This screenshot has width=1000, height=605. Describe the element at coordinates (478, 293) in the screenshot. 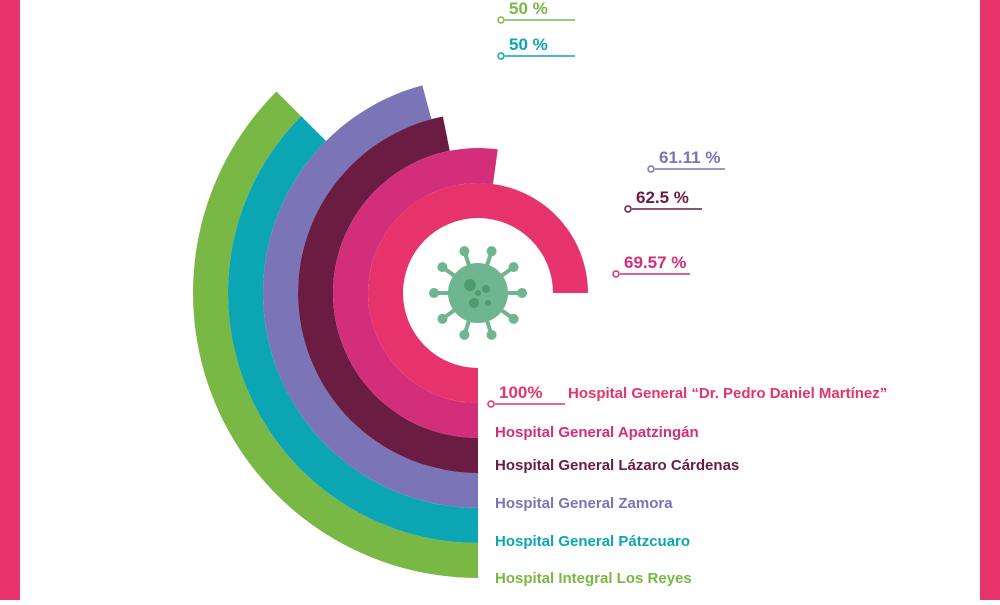

I see `virus-icon` at that location.